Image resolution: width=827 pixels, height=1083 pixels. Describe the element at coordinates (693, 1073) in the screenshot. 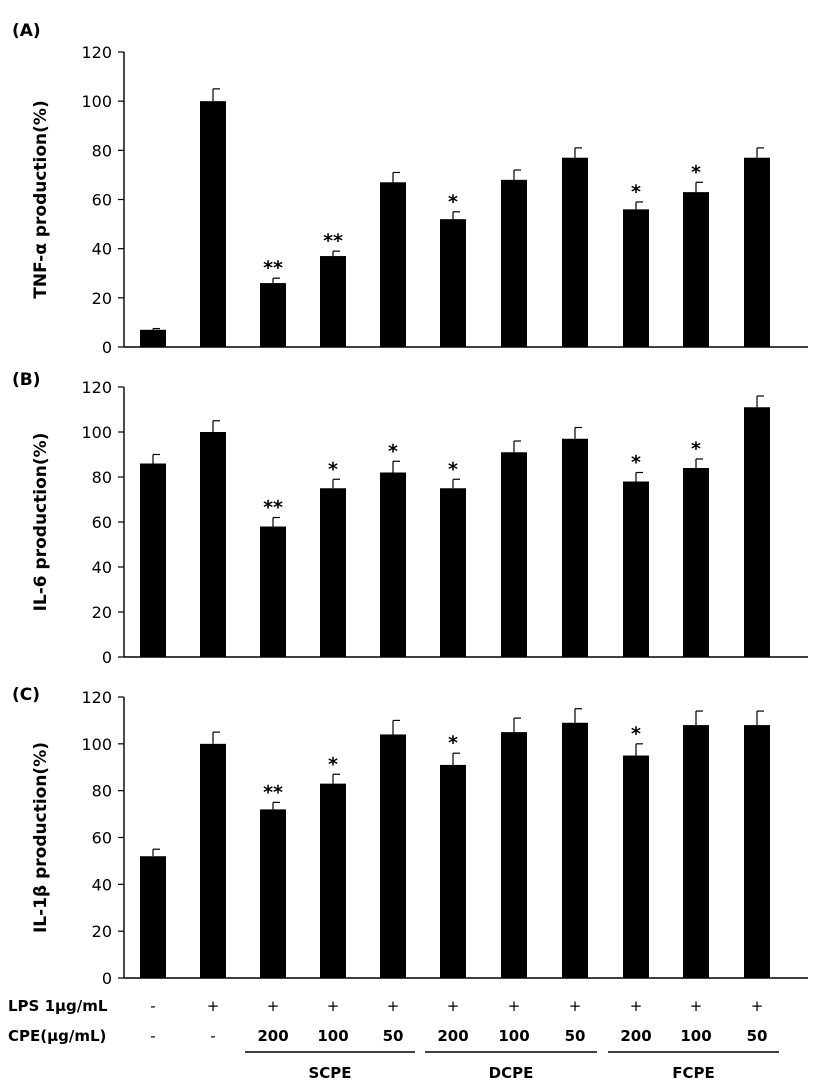

I see `group-label: FCPE` at that location.